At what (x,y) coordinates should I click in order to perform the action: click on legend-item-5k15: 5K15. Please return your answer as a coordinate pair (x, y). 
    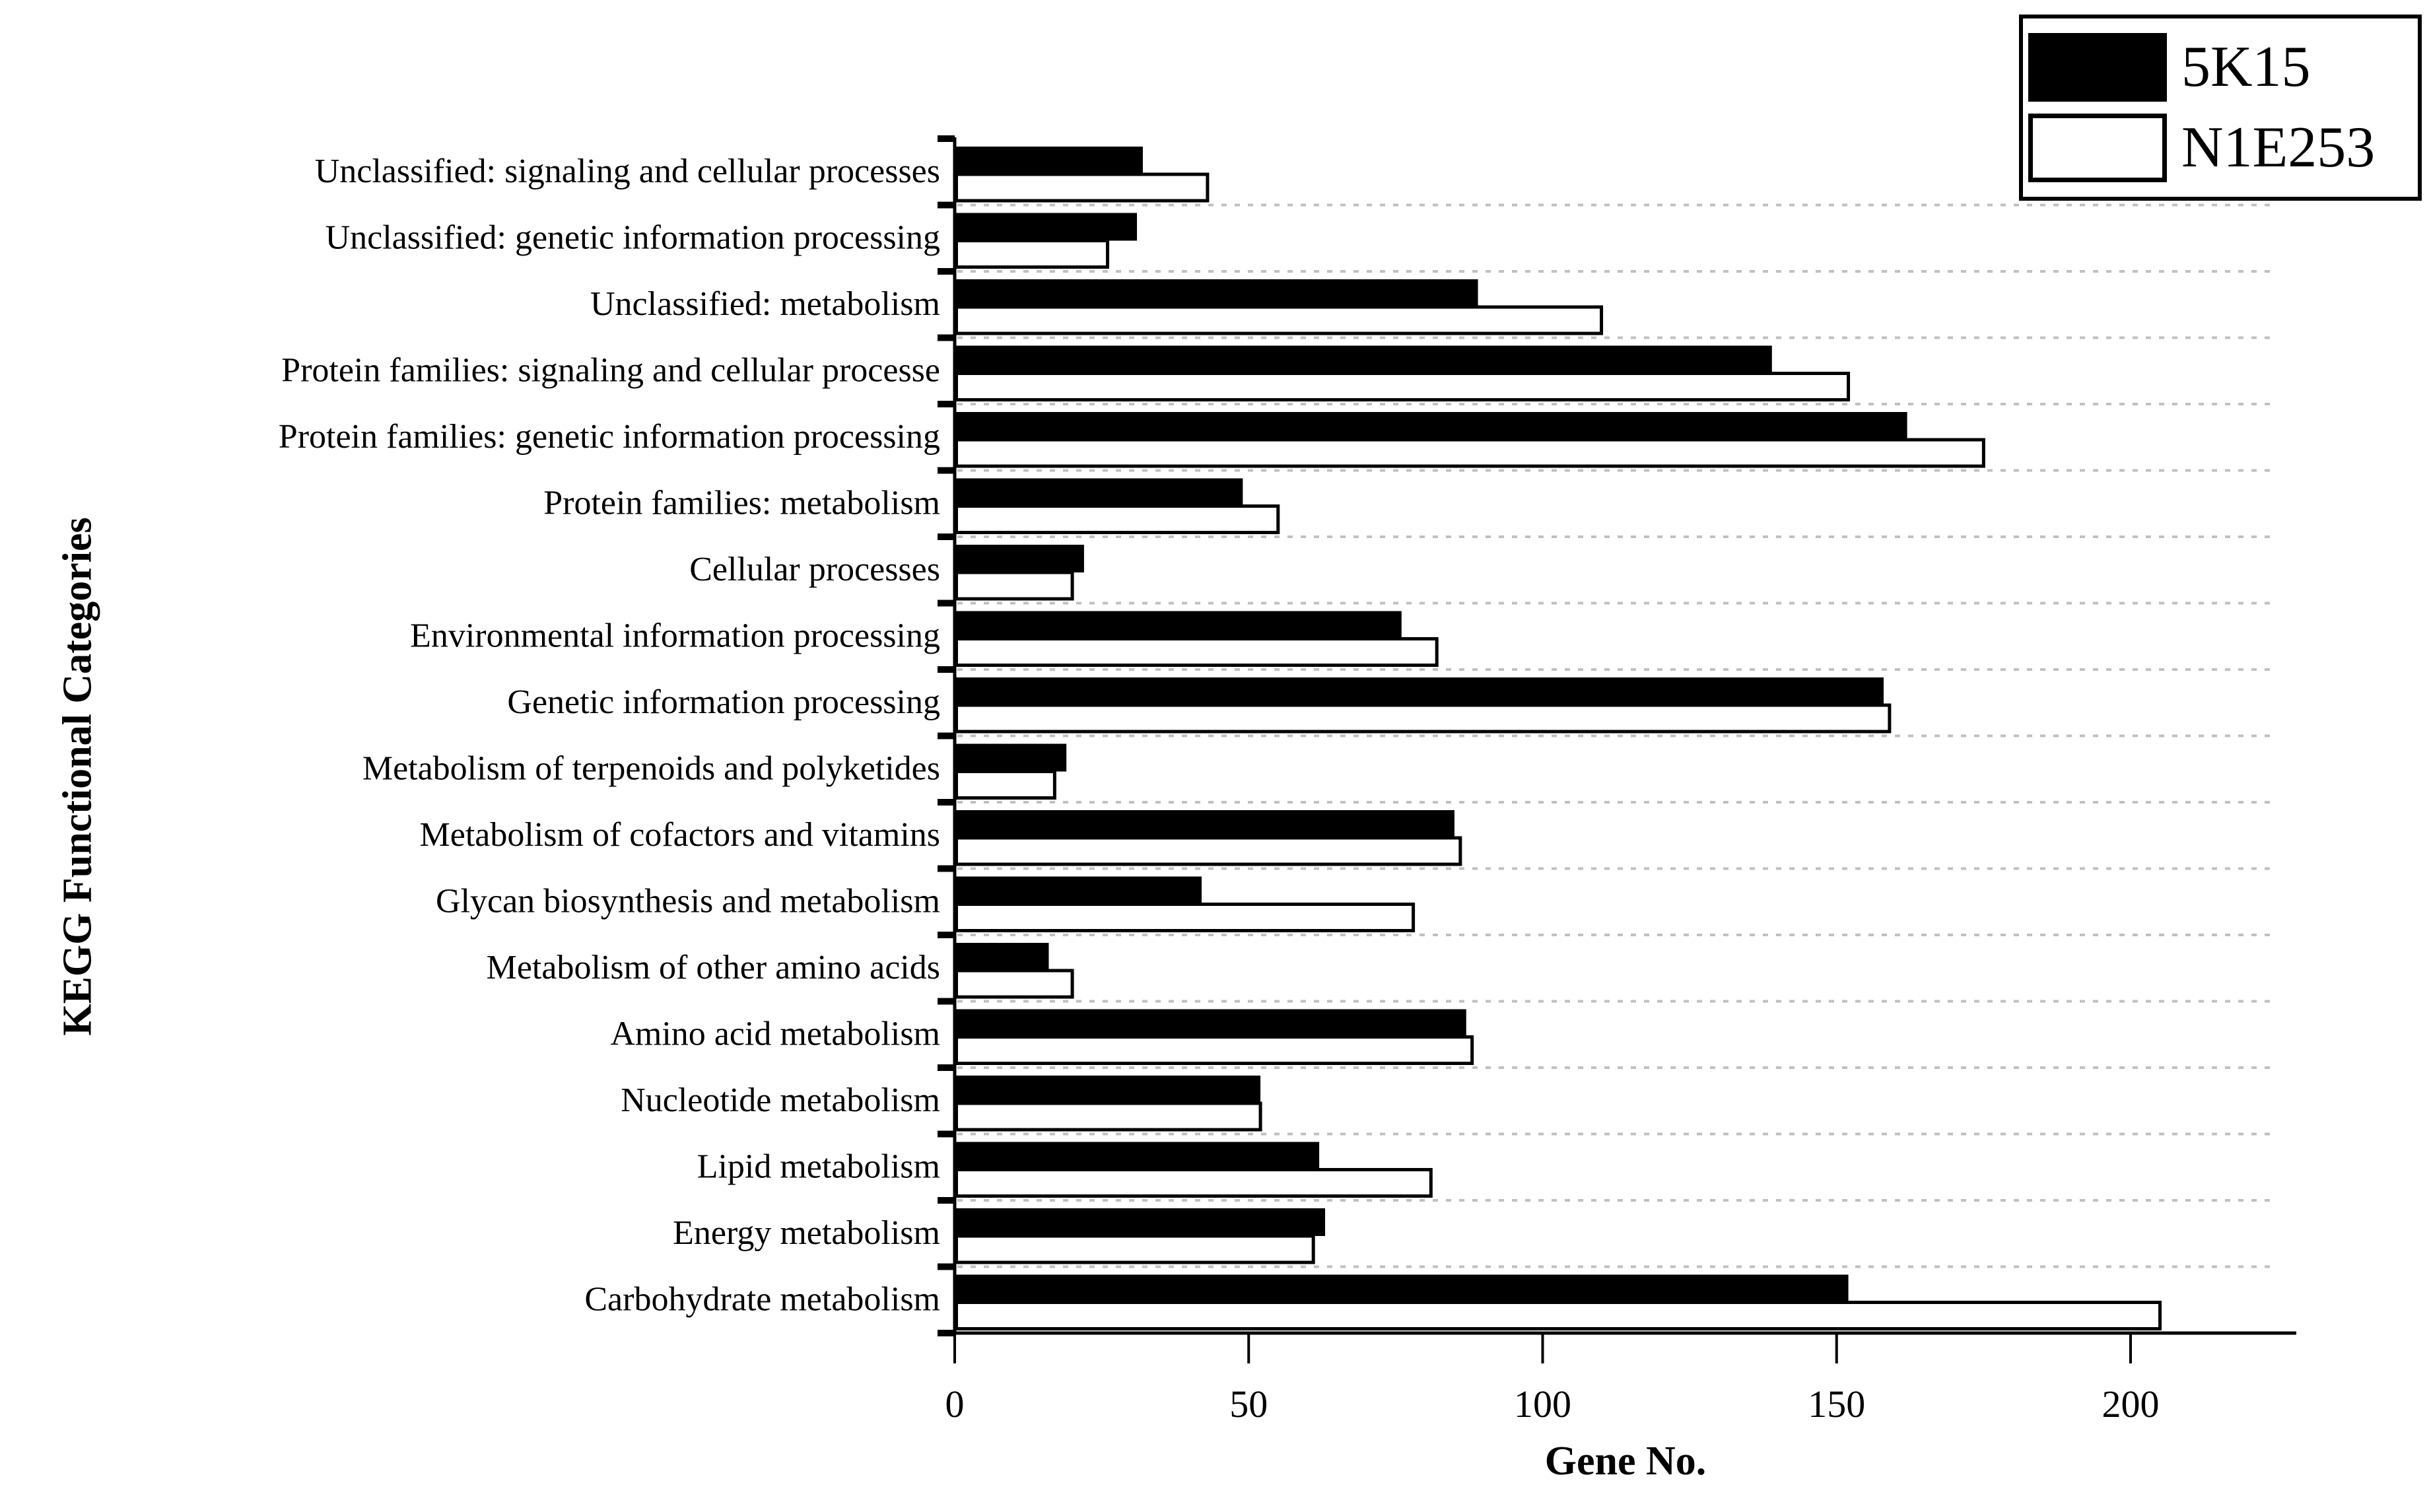
    Looking at the image, I should click on (2220, 68).